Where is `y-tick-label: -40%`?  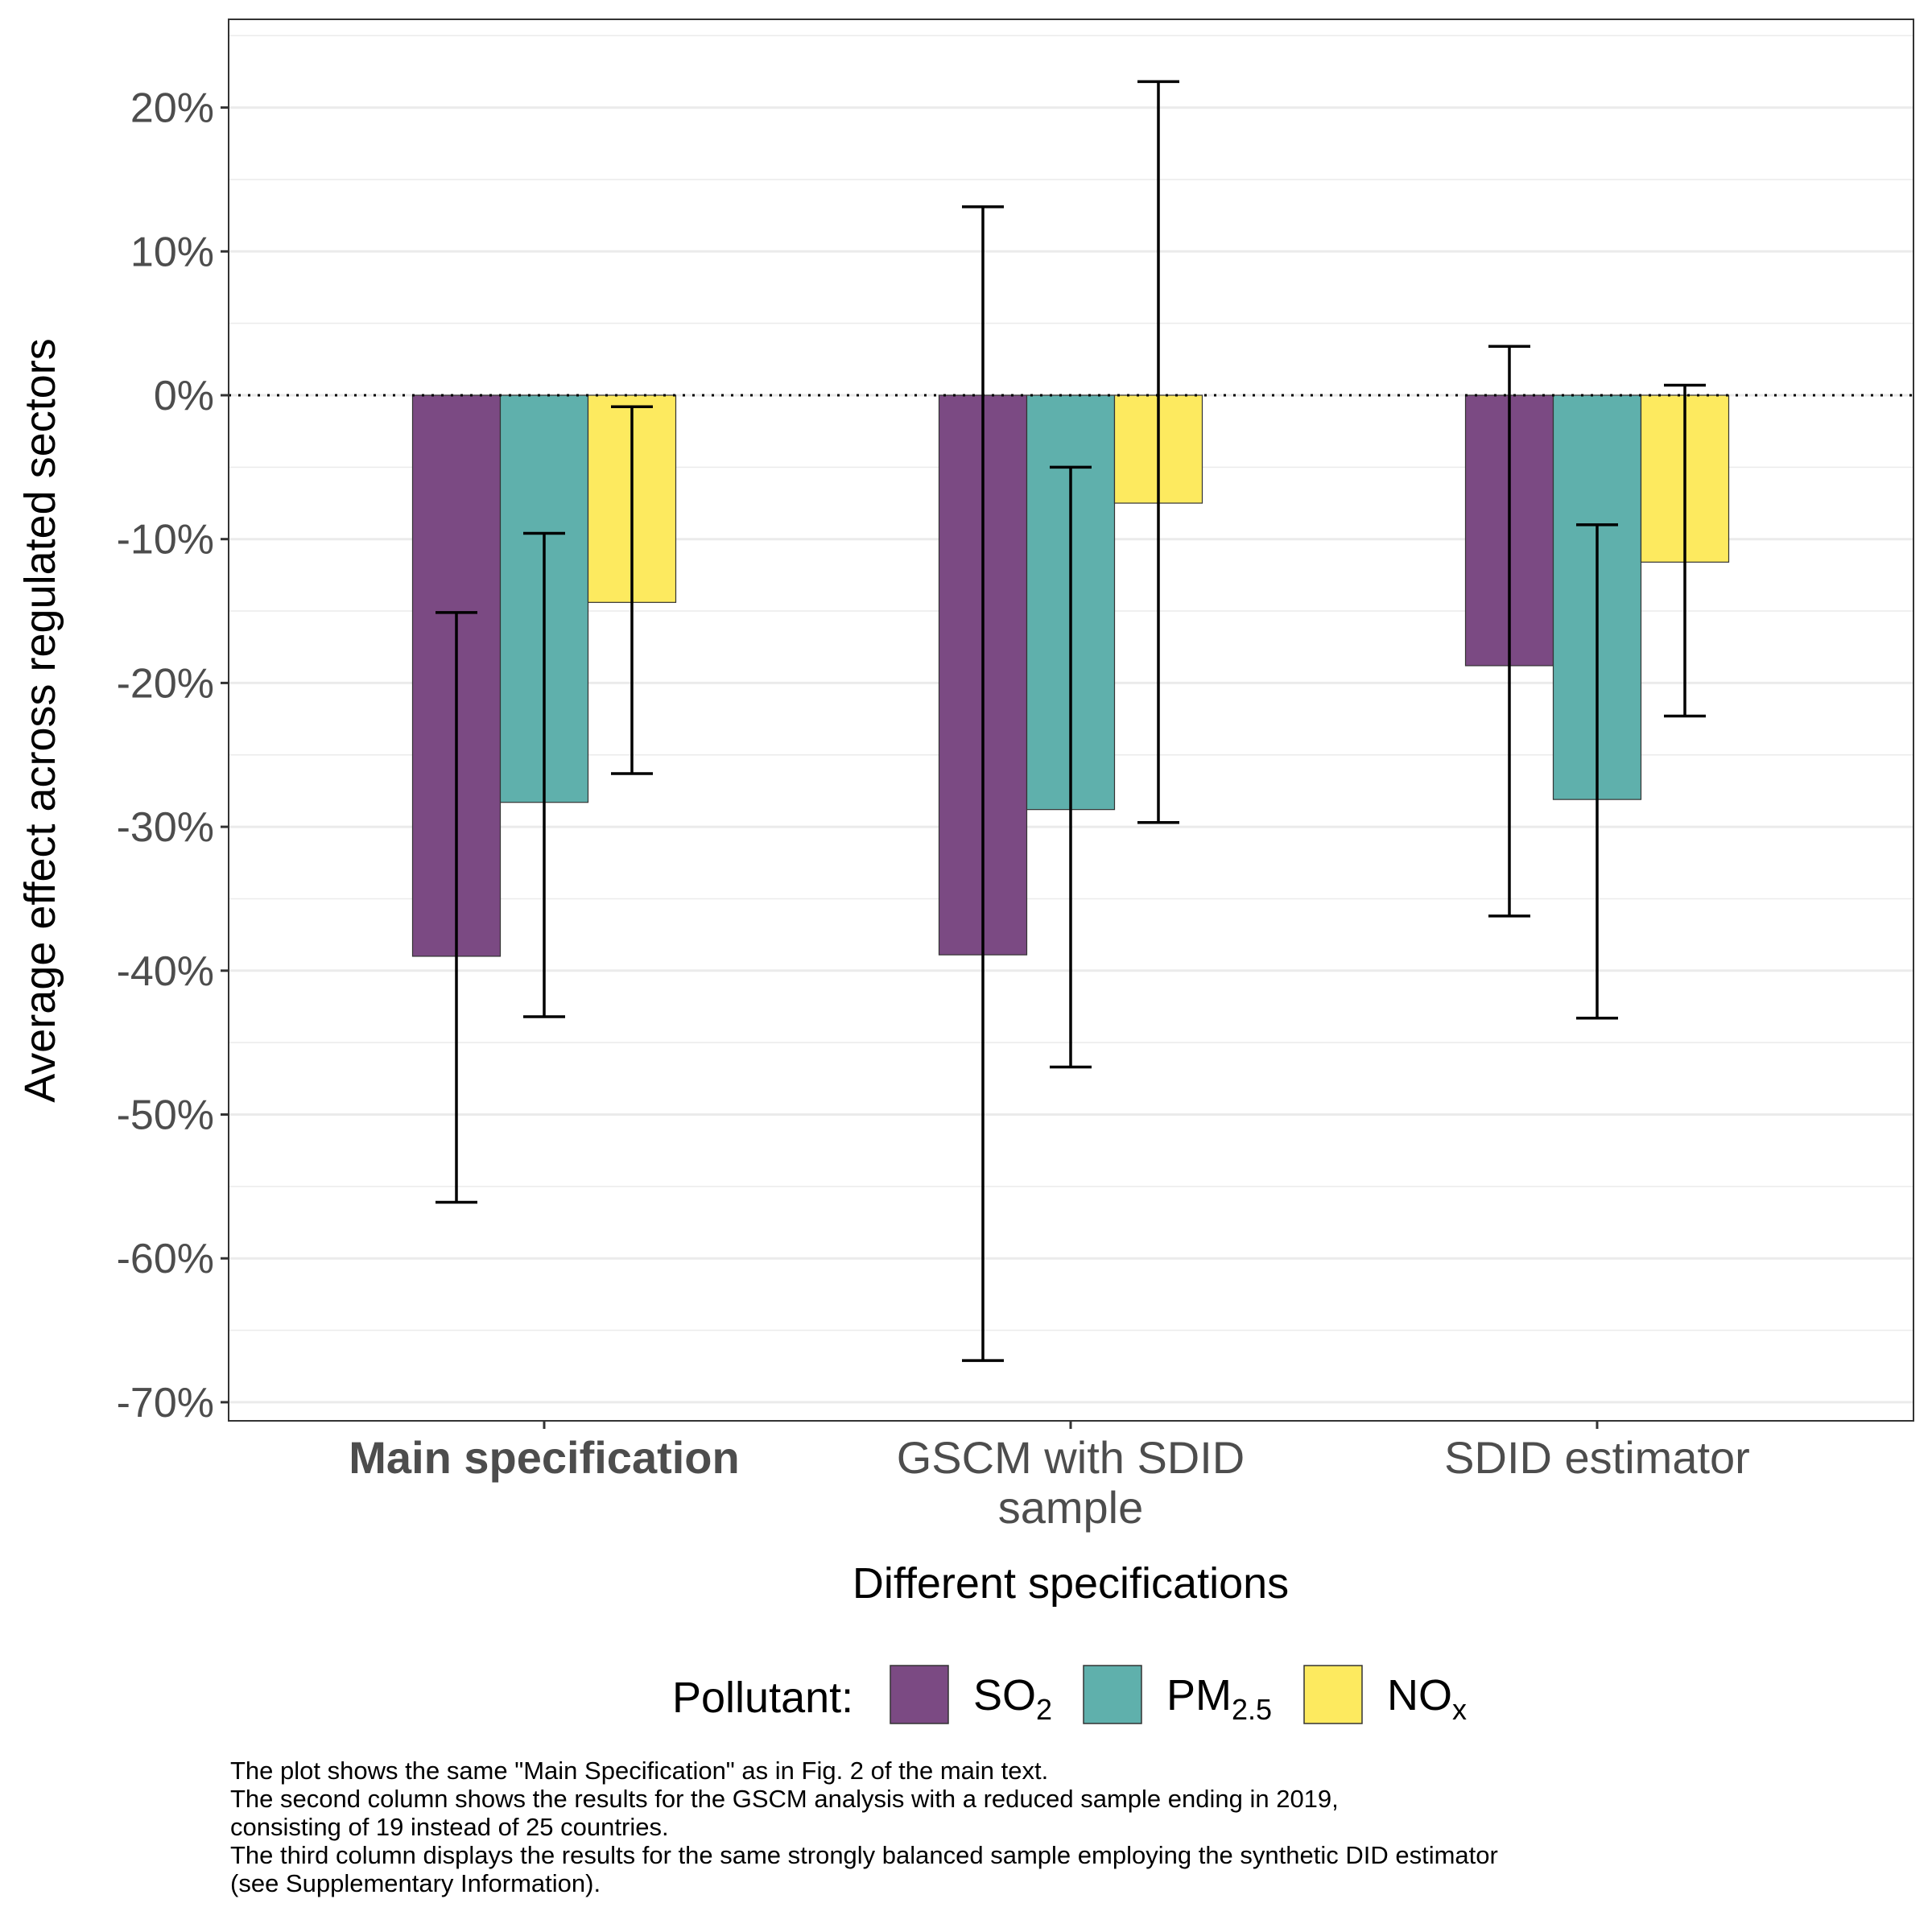 y-tick-label: -40% is located at coordinates (165, 971).